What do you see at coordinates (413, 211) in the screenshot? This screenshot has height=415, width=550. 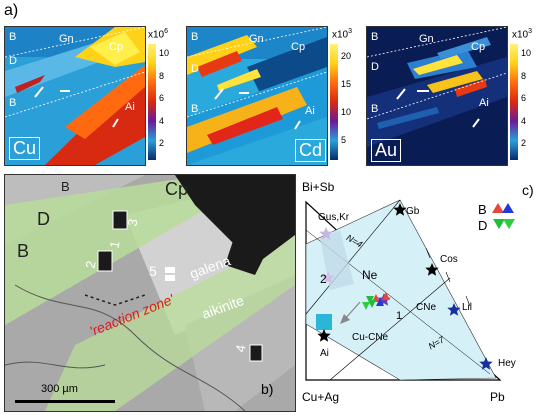 I see `label-gb: Gb` at bounding box center [413, 211].